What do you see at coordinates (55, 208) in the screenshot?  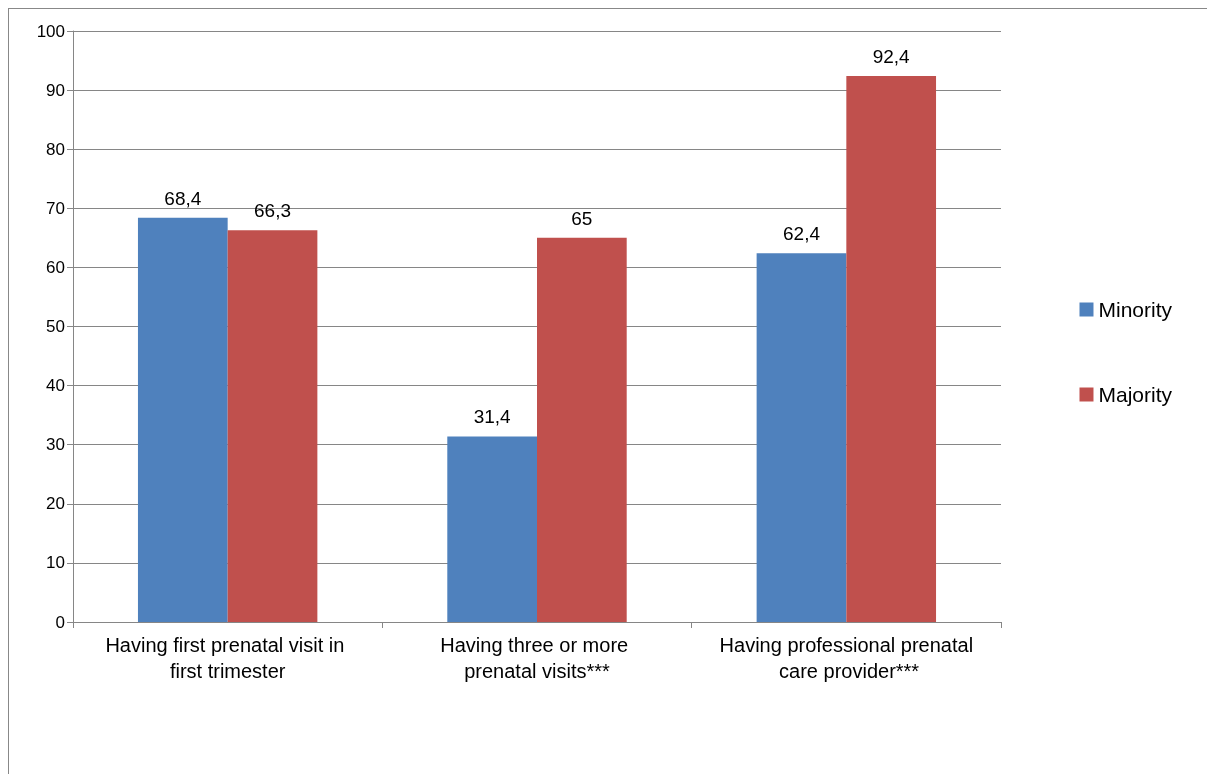 I see `y-tick-label: 70` at bounding box center [55, 208].